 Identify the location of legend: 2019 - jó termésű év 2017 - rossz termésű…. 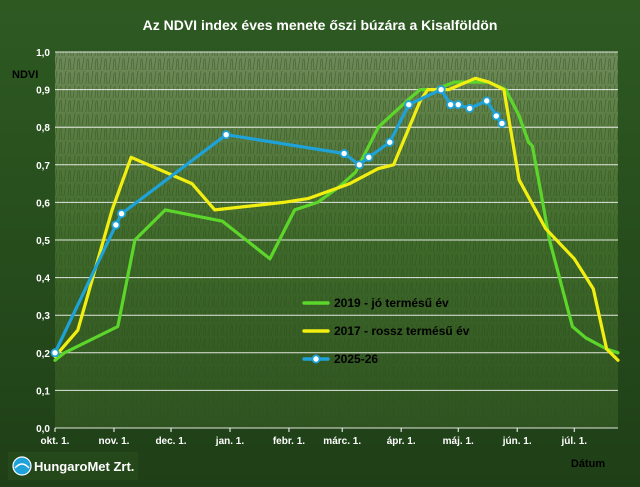
(386, 331).